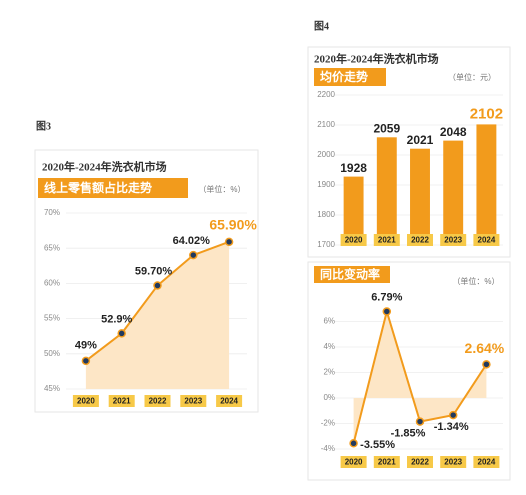 The height and width of the screenshot is (495, 526). Describe the element at coordinates (326, 244) in the screenshot. I see `y-tick-label: 1700` at that location.